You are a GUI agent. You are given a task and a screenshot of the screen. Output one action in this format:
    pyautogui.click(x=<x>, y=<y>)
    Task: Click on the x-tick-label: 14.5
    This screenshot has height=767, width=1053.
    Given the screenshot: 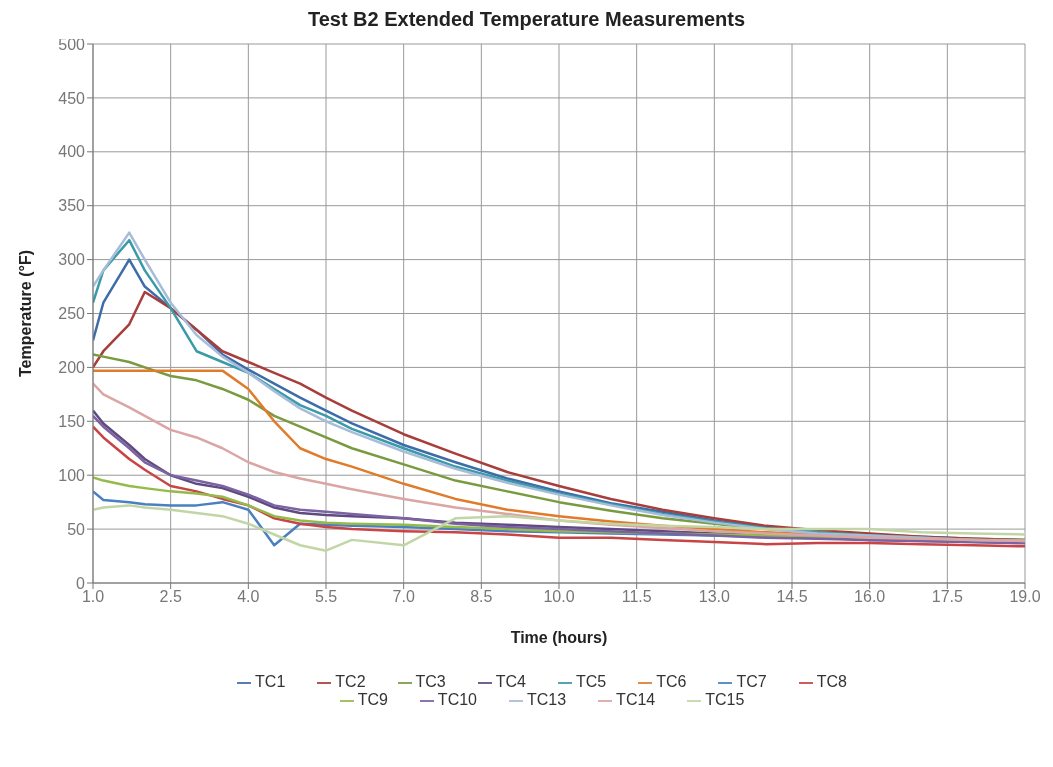 What is the action you would take?
    pyautogui.click(x=792, y=597)
    